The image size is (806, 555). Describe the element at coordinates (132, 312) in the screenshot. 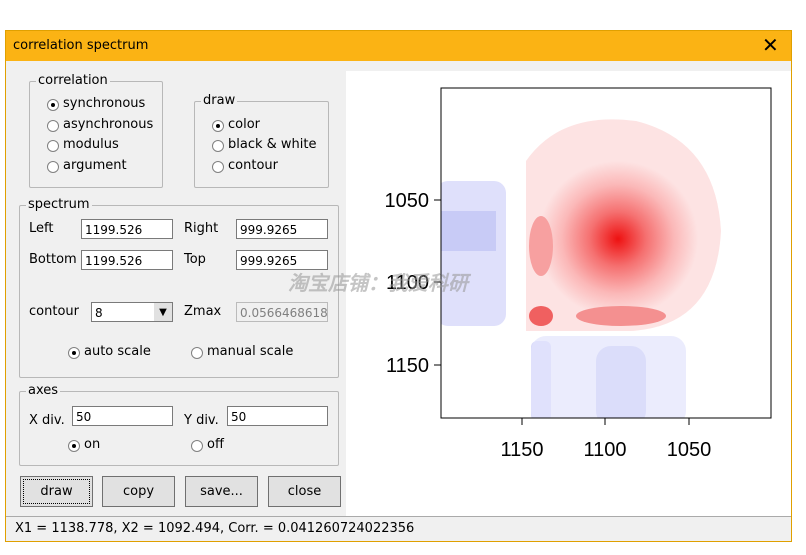

I see `contour-select: 8 ▼` at that location.